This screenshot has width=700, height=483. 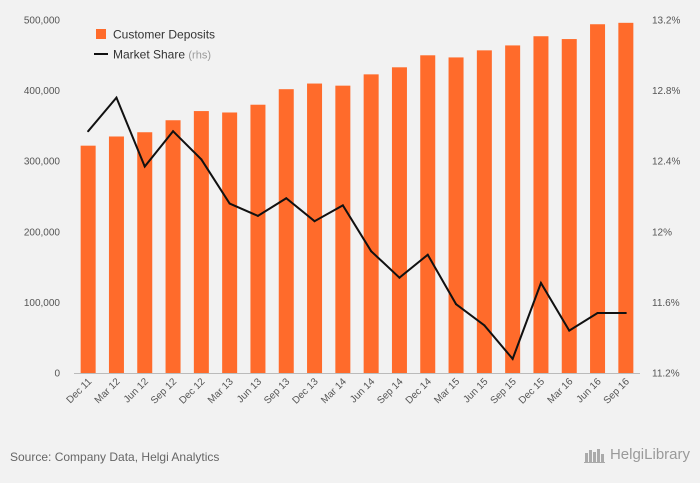 What do you see at coordinates (617, 391) in the screenshot?
I see `x-tick-label: Sep 16` at bounding box center [617, 391].